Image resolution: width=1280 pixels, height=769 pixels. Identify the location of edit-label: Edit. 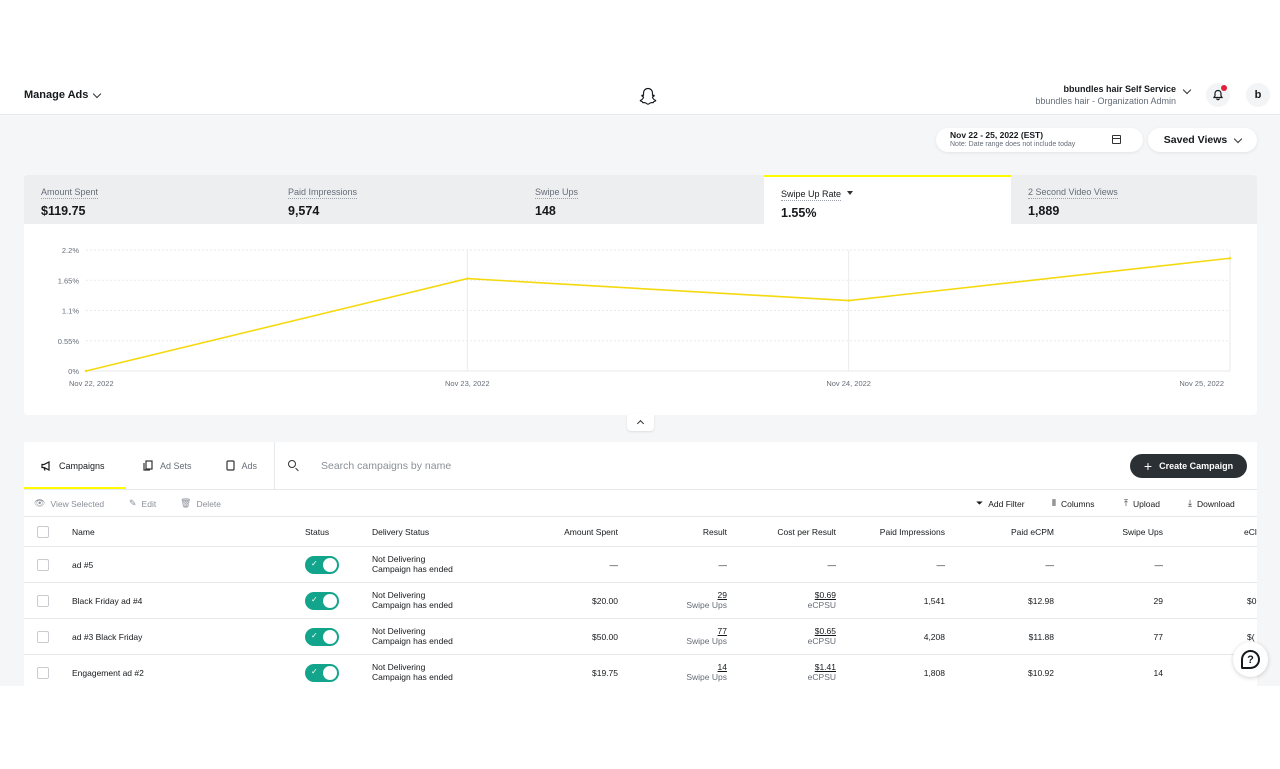
(149, 503).